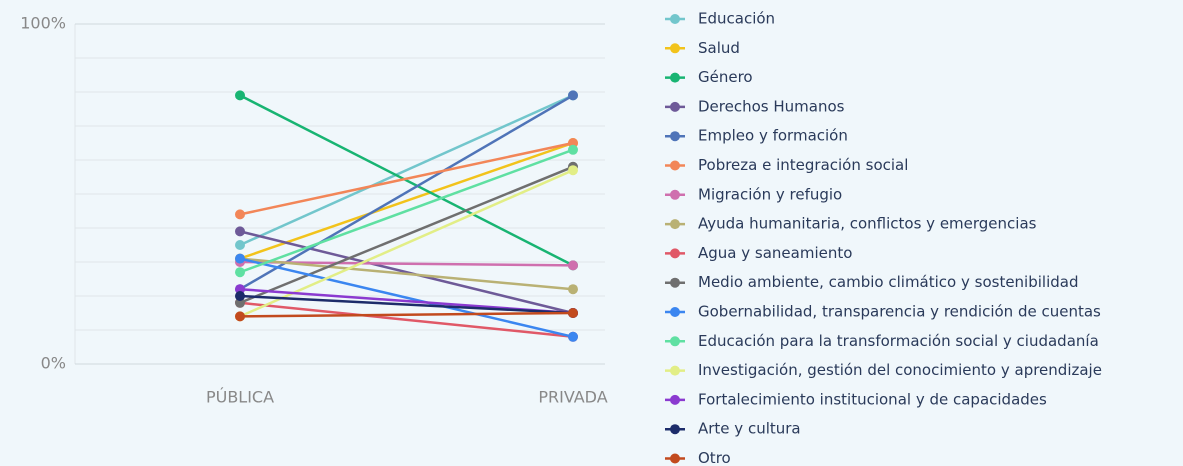 Image resolution: width=1183 pixels, height=466 pixels. What do you see at coordinates (775, 253) in the screenshot?
I see `legend-label: Agua y saneamiento` at bounding box center [775, 253].